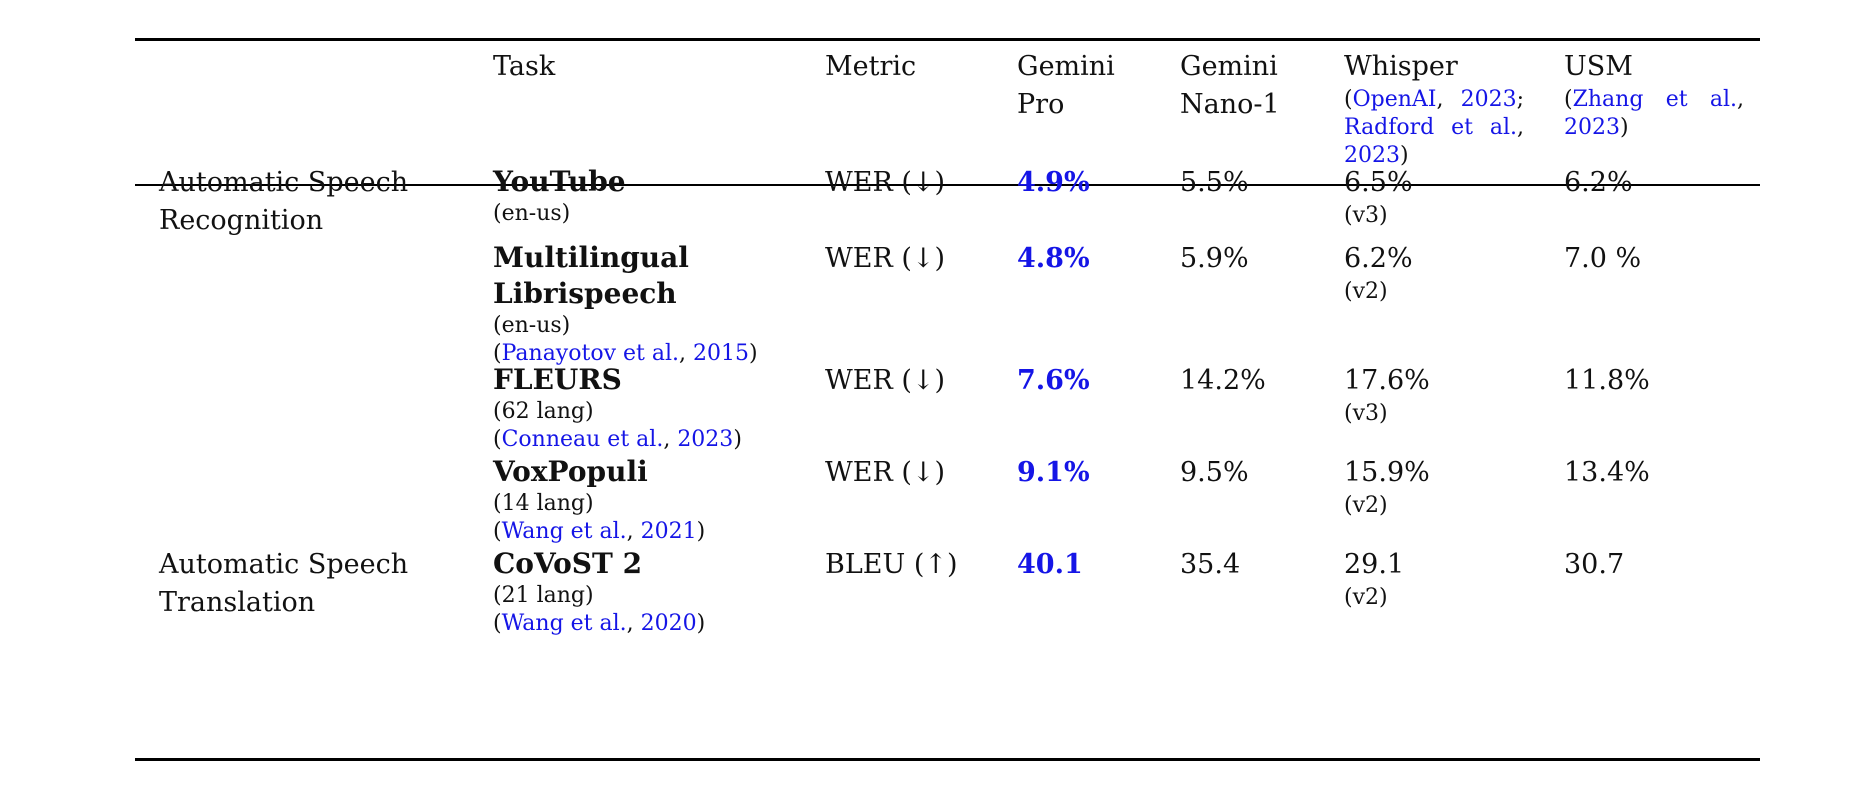 This screenshot has height=786, width=1864. I want to click on task-name: FLEURS, so click(557, 379).